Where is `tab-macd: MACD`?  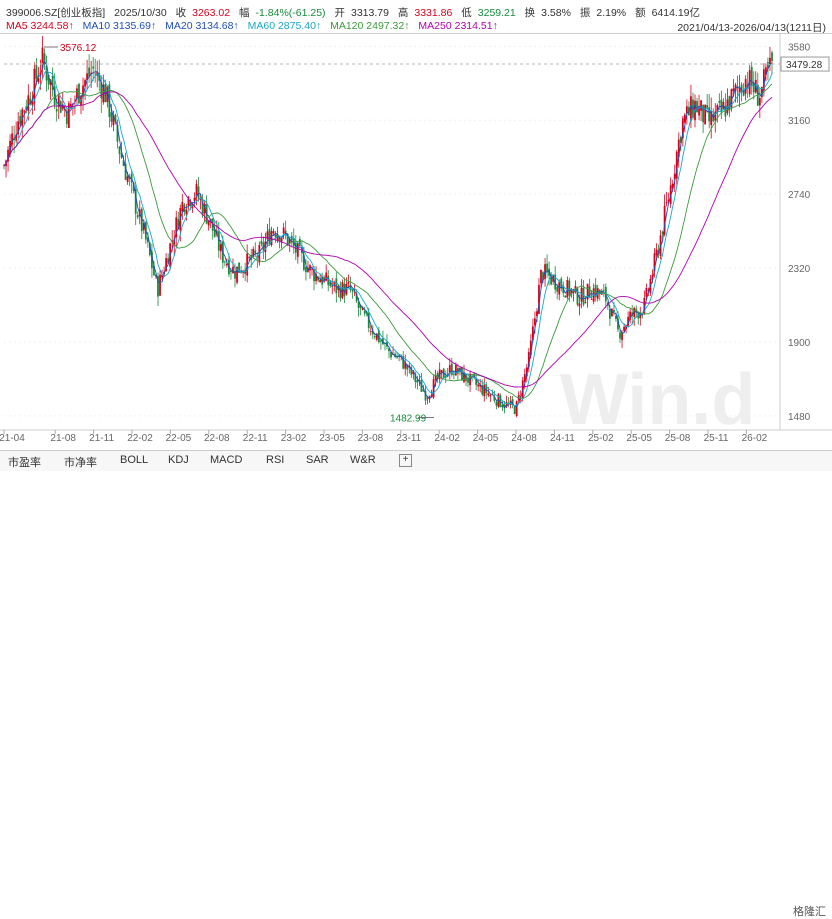 tab-macd: MACD is located at coordinates (226, 460).